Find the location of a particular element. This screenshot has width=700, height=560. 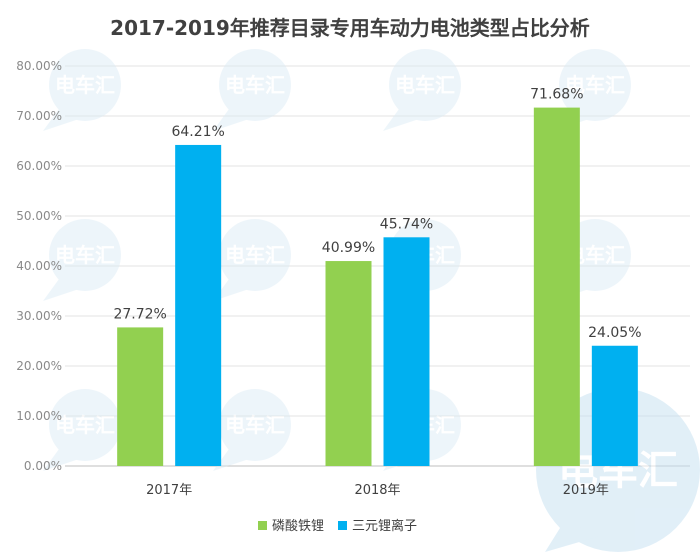

legend: 磷酸铁锂 三元锂离子 is located at coordinates (337, 526).